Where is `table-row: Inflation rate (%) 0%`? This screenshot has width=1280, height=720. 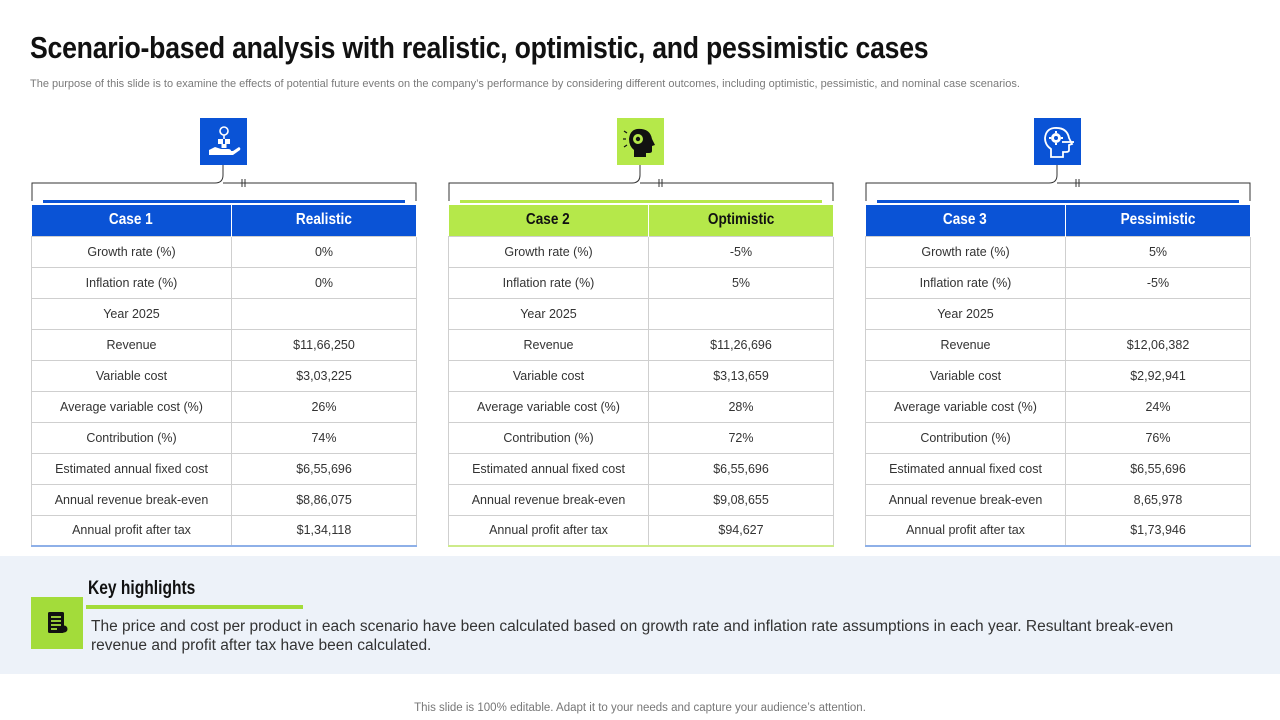
table-row: Inflation rate (%) 0% is located at coordinates (224, 282).